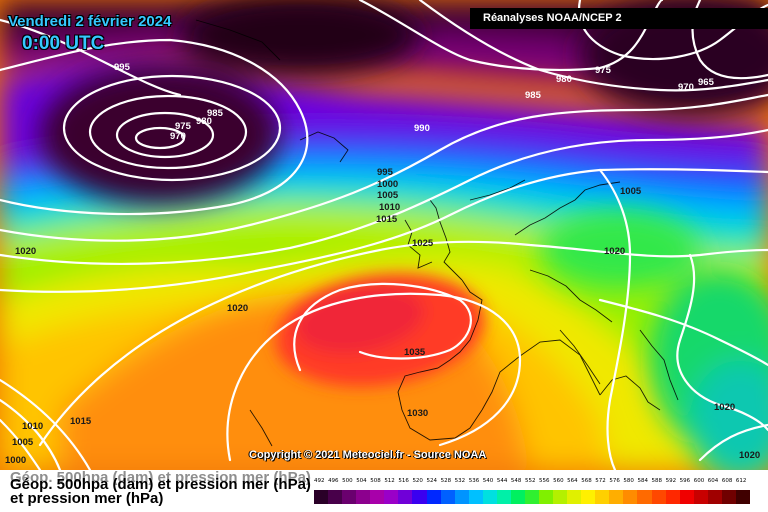 The height and width of the screenshot is (512, 768). Describe the element at coordinates (713, 481) in the screenshot. I see `scale-tick-label: 604` at that location.